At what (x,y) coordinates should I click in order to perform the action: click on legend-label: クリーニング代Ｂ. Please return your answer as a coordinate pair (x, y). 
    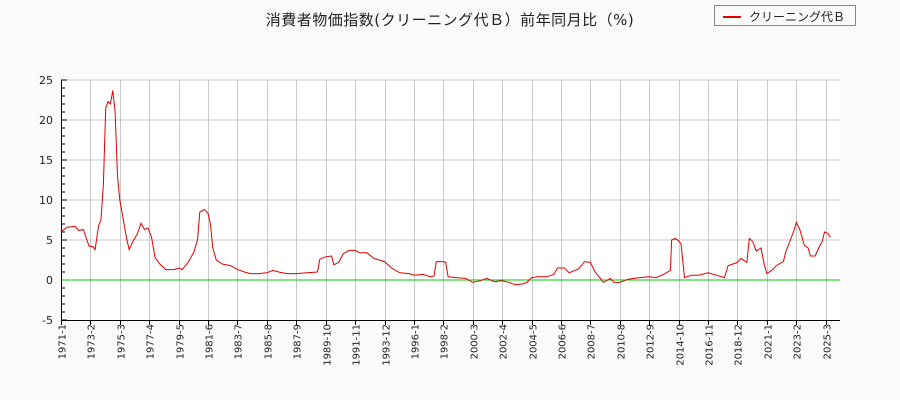
    Looking at the image, I should click on (797, 17).